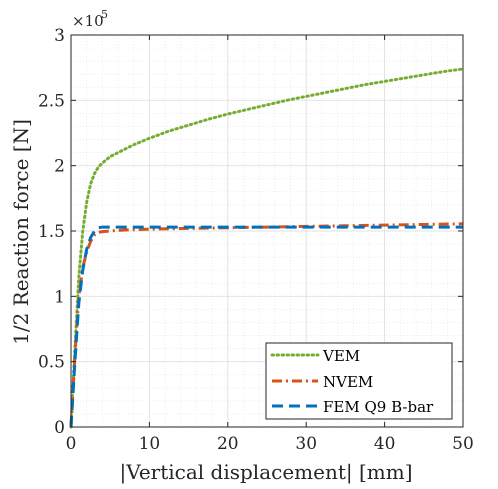 This screenshot has width=498, height=489. I want to click on y-tick-label: 2, so click(59, 167).